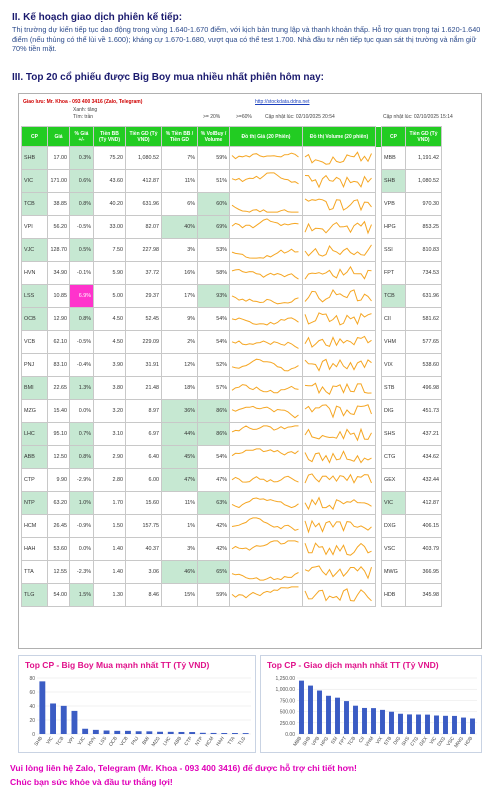  Describe the element at coordinates (244, 117) in the screenshot. I see `threshold-60: >=60%` at that location.